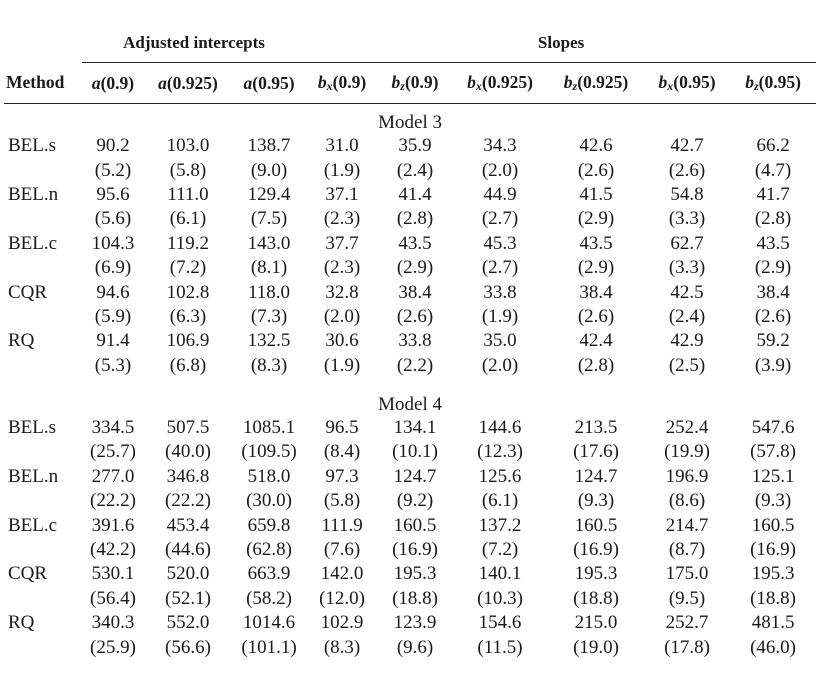  What do you see at coordinates (342, 647) in the screenshot?
I see `se-cell: (8.3)` at bounding box center [342, 647].